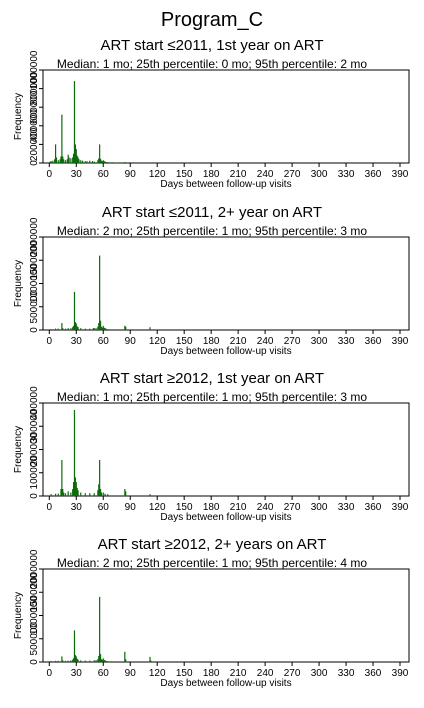  What do you see at coordinates (212, 544) in the screenshot?
I see `panel-title: ART start ≥2012, 2+ years on ART` at bounding box center [212, 544].